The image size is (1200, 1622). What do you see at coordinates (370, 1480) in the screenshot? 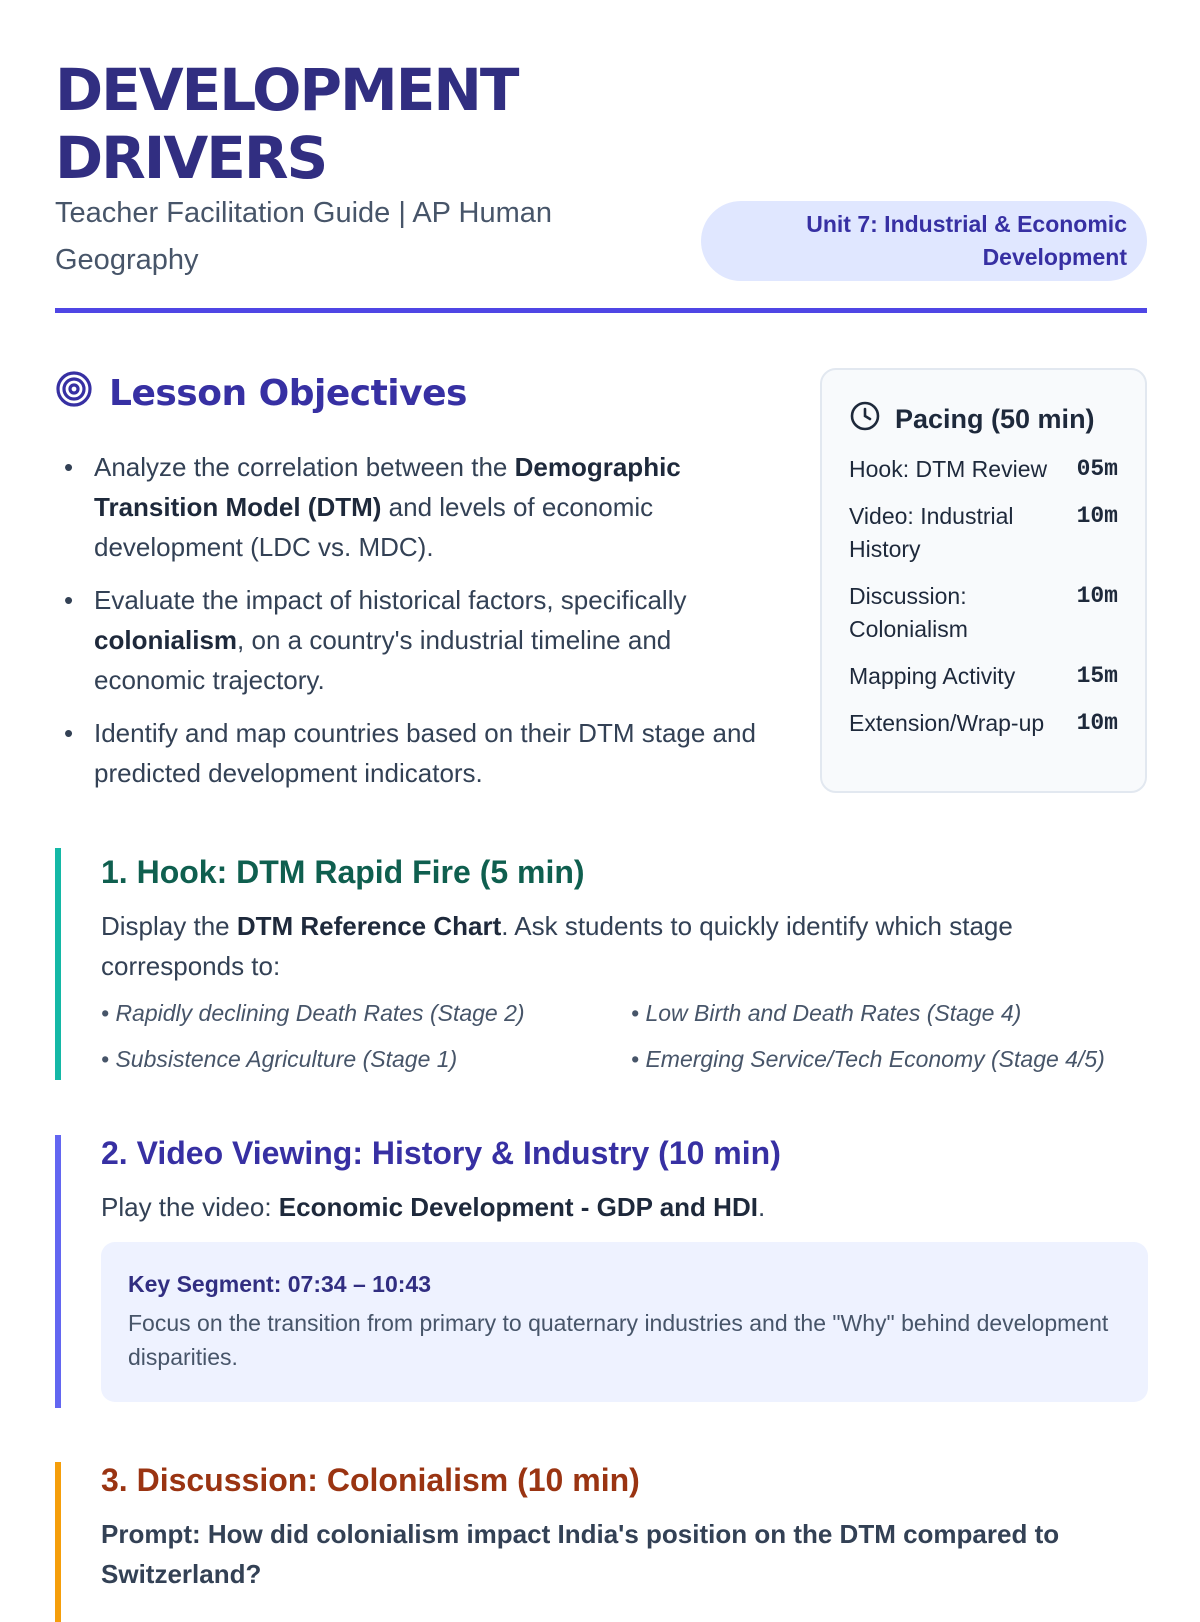
I see `discussion-heading: 3. Discussion: Colonialism (10 min)` at bounding box center [370, 1480].